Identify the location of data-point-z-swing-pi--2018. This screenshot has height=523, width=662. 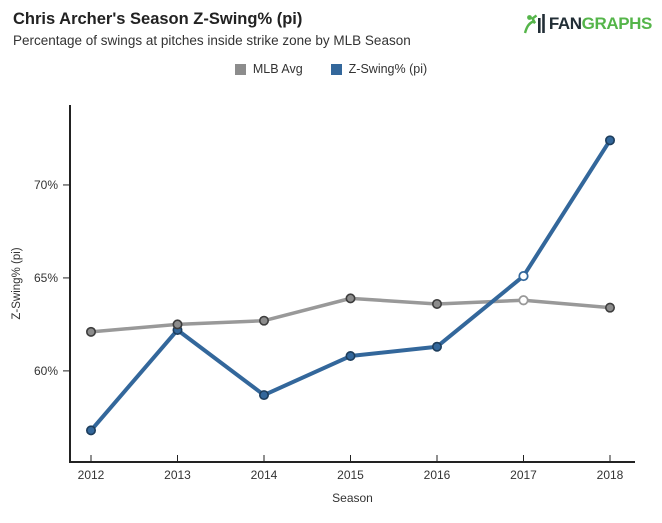
(609, 140).